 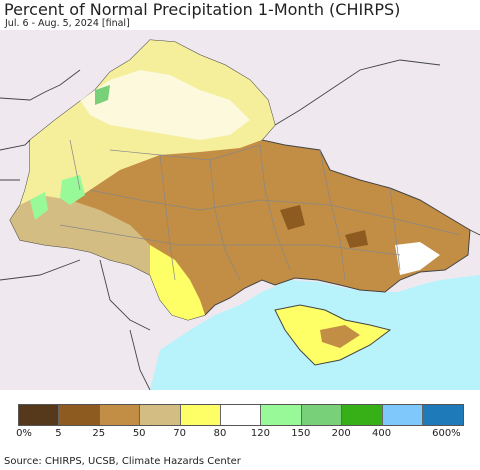 I want to click on legend-tick-label: 50, so click(x=139, y=433).